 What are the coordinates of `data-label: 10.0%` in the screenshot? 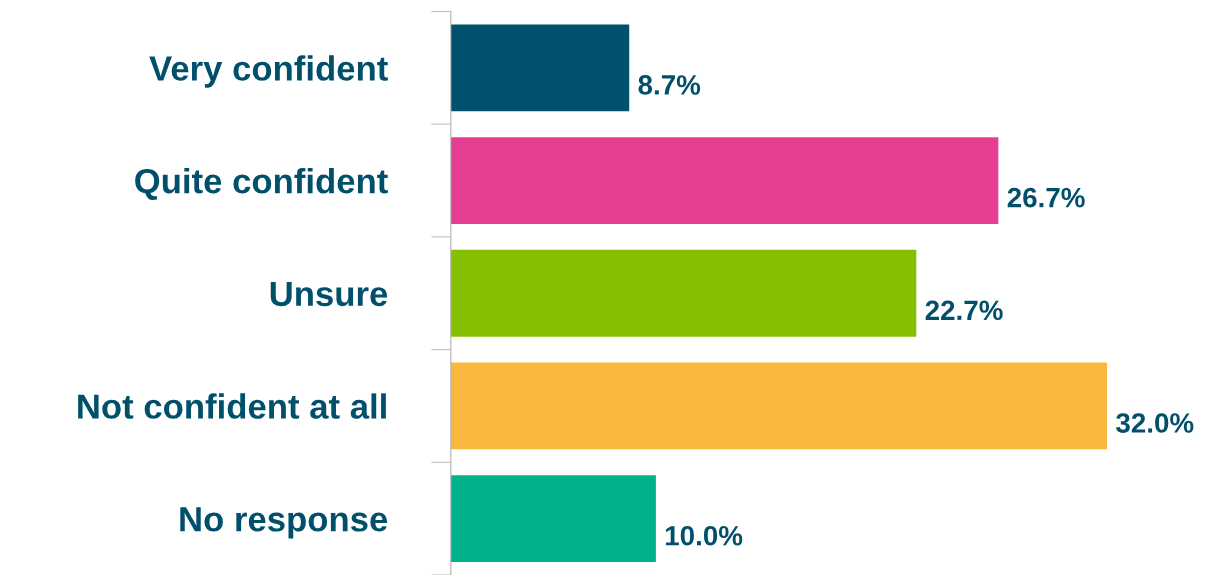 It's located at (704, 535).